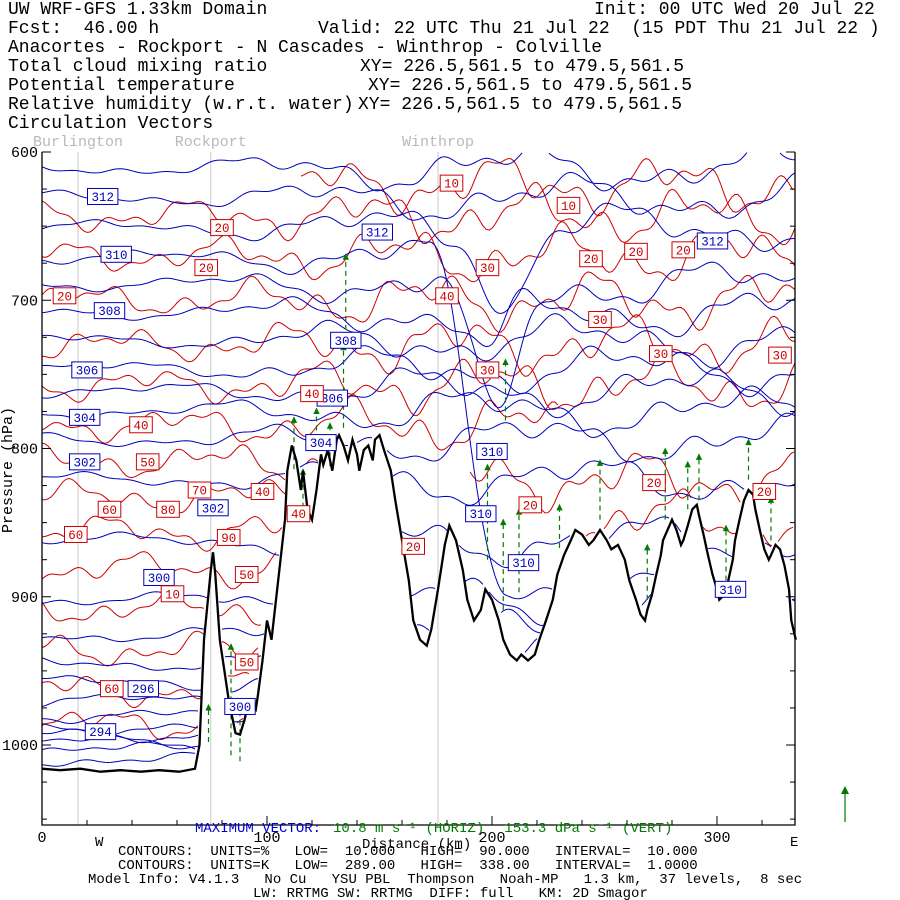 This screenshot has height=900, width=900. Describe the element at coordinates (266, 838) in the screenshot. I see `svg-text: 100` at that location.